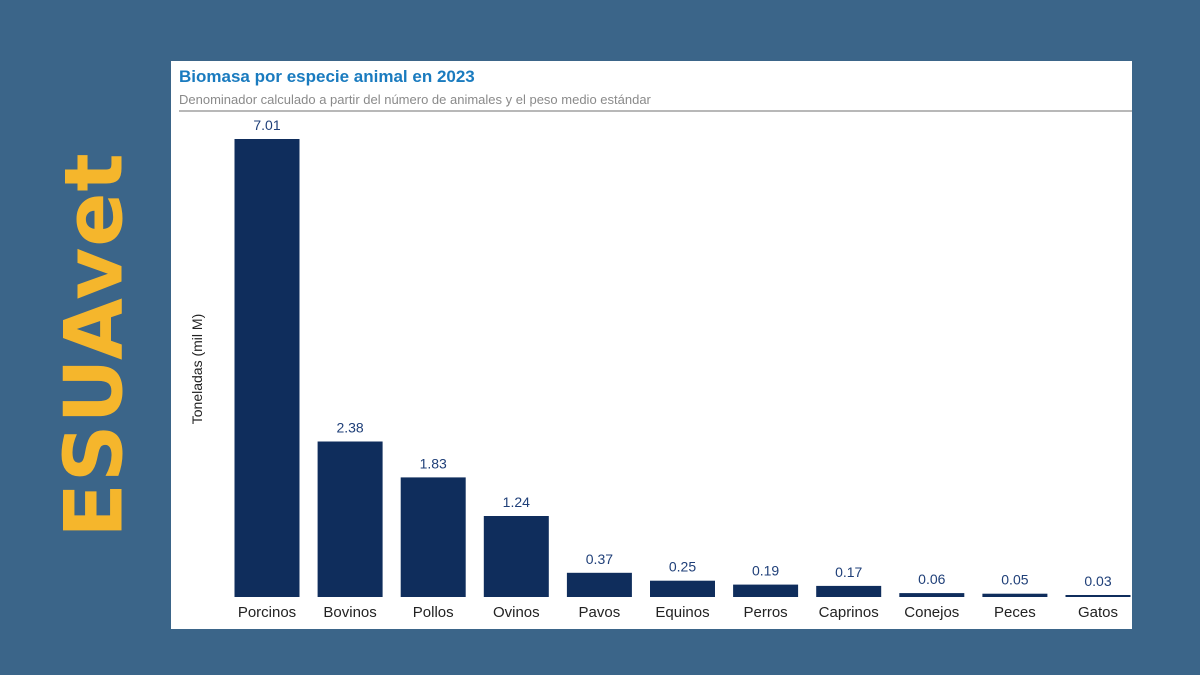  Describe the element at coordinates (849, 591) in the screenshot. I see `bar-caprinos` at that location.